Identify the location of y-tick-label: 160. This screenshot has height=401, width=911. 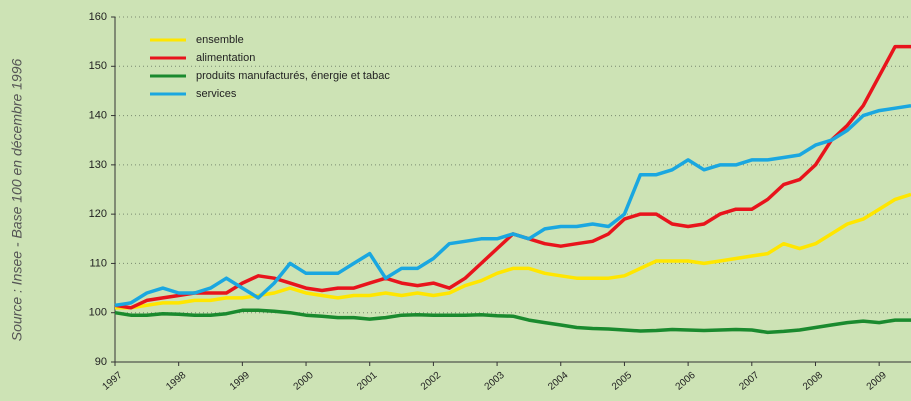
(98, 17).